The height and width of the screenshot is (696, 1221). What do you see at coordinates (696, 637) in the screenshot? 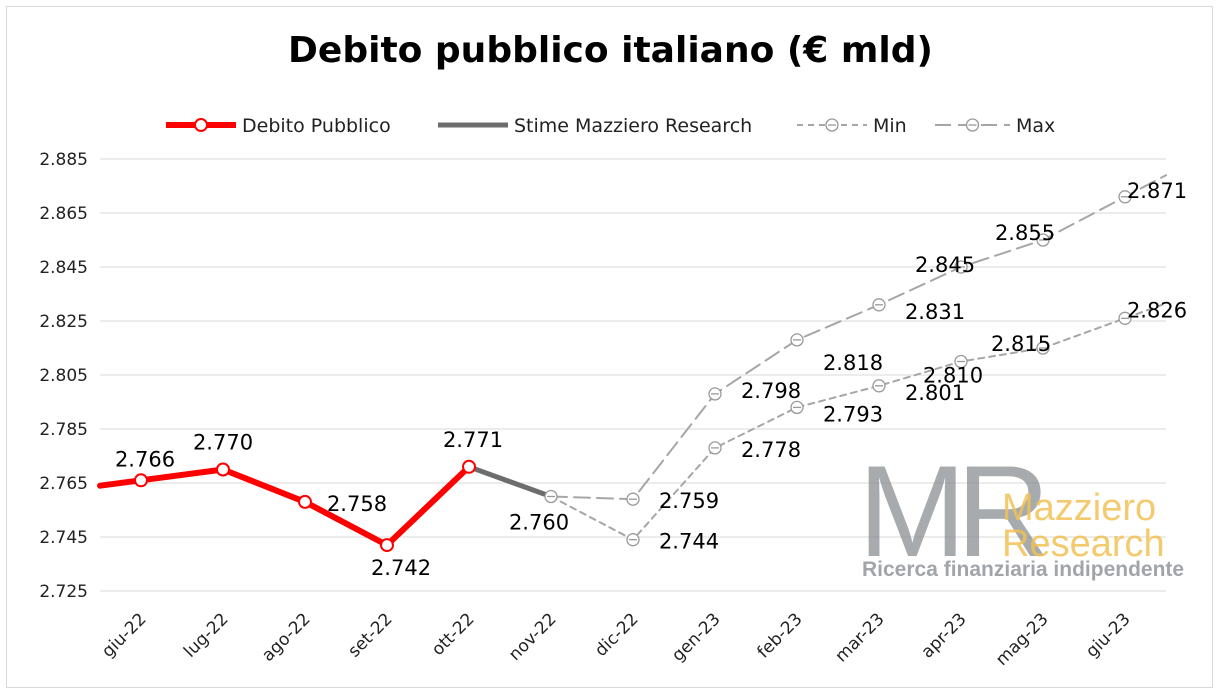
I see `x-tick-label: gen-23` at bounding box center [696, 637].